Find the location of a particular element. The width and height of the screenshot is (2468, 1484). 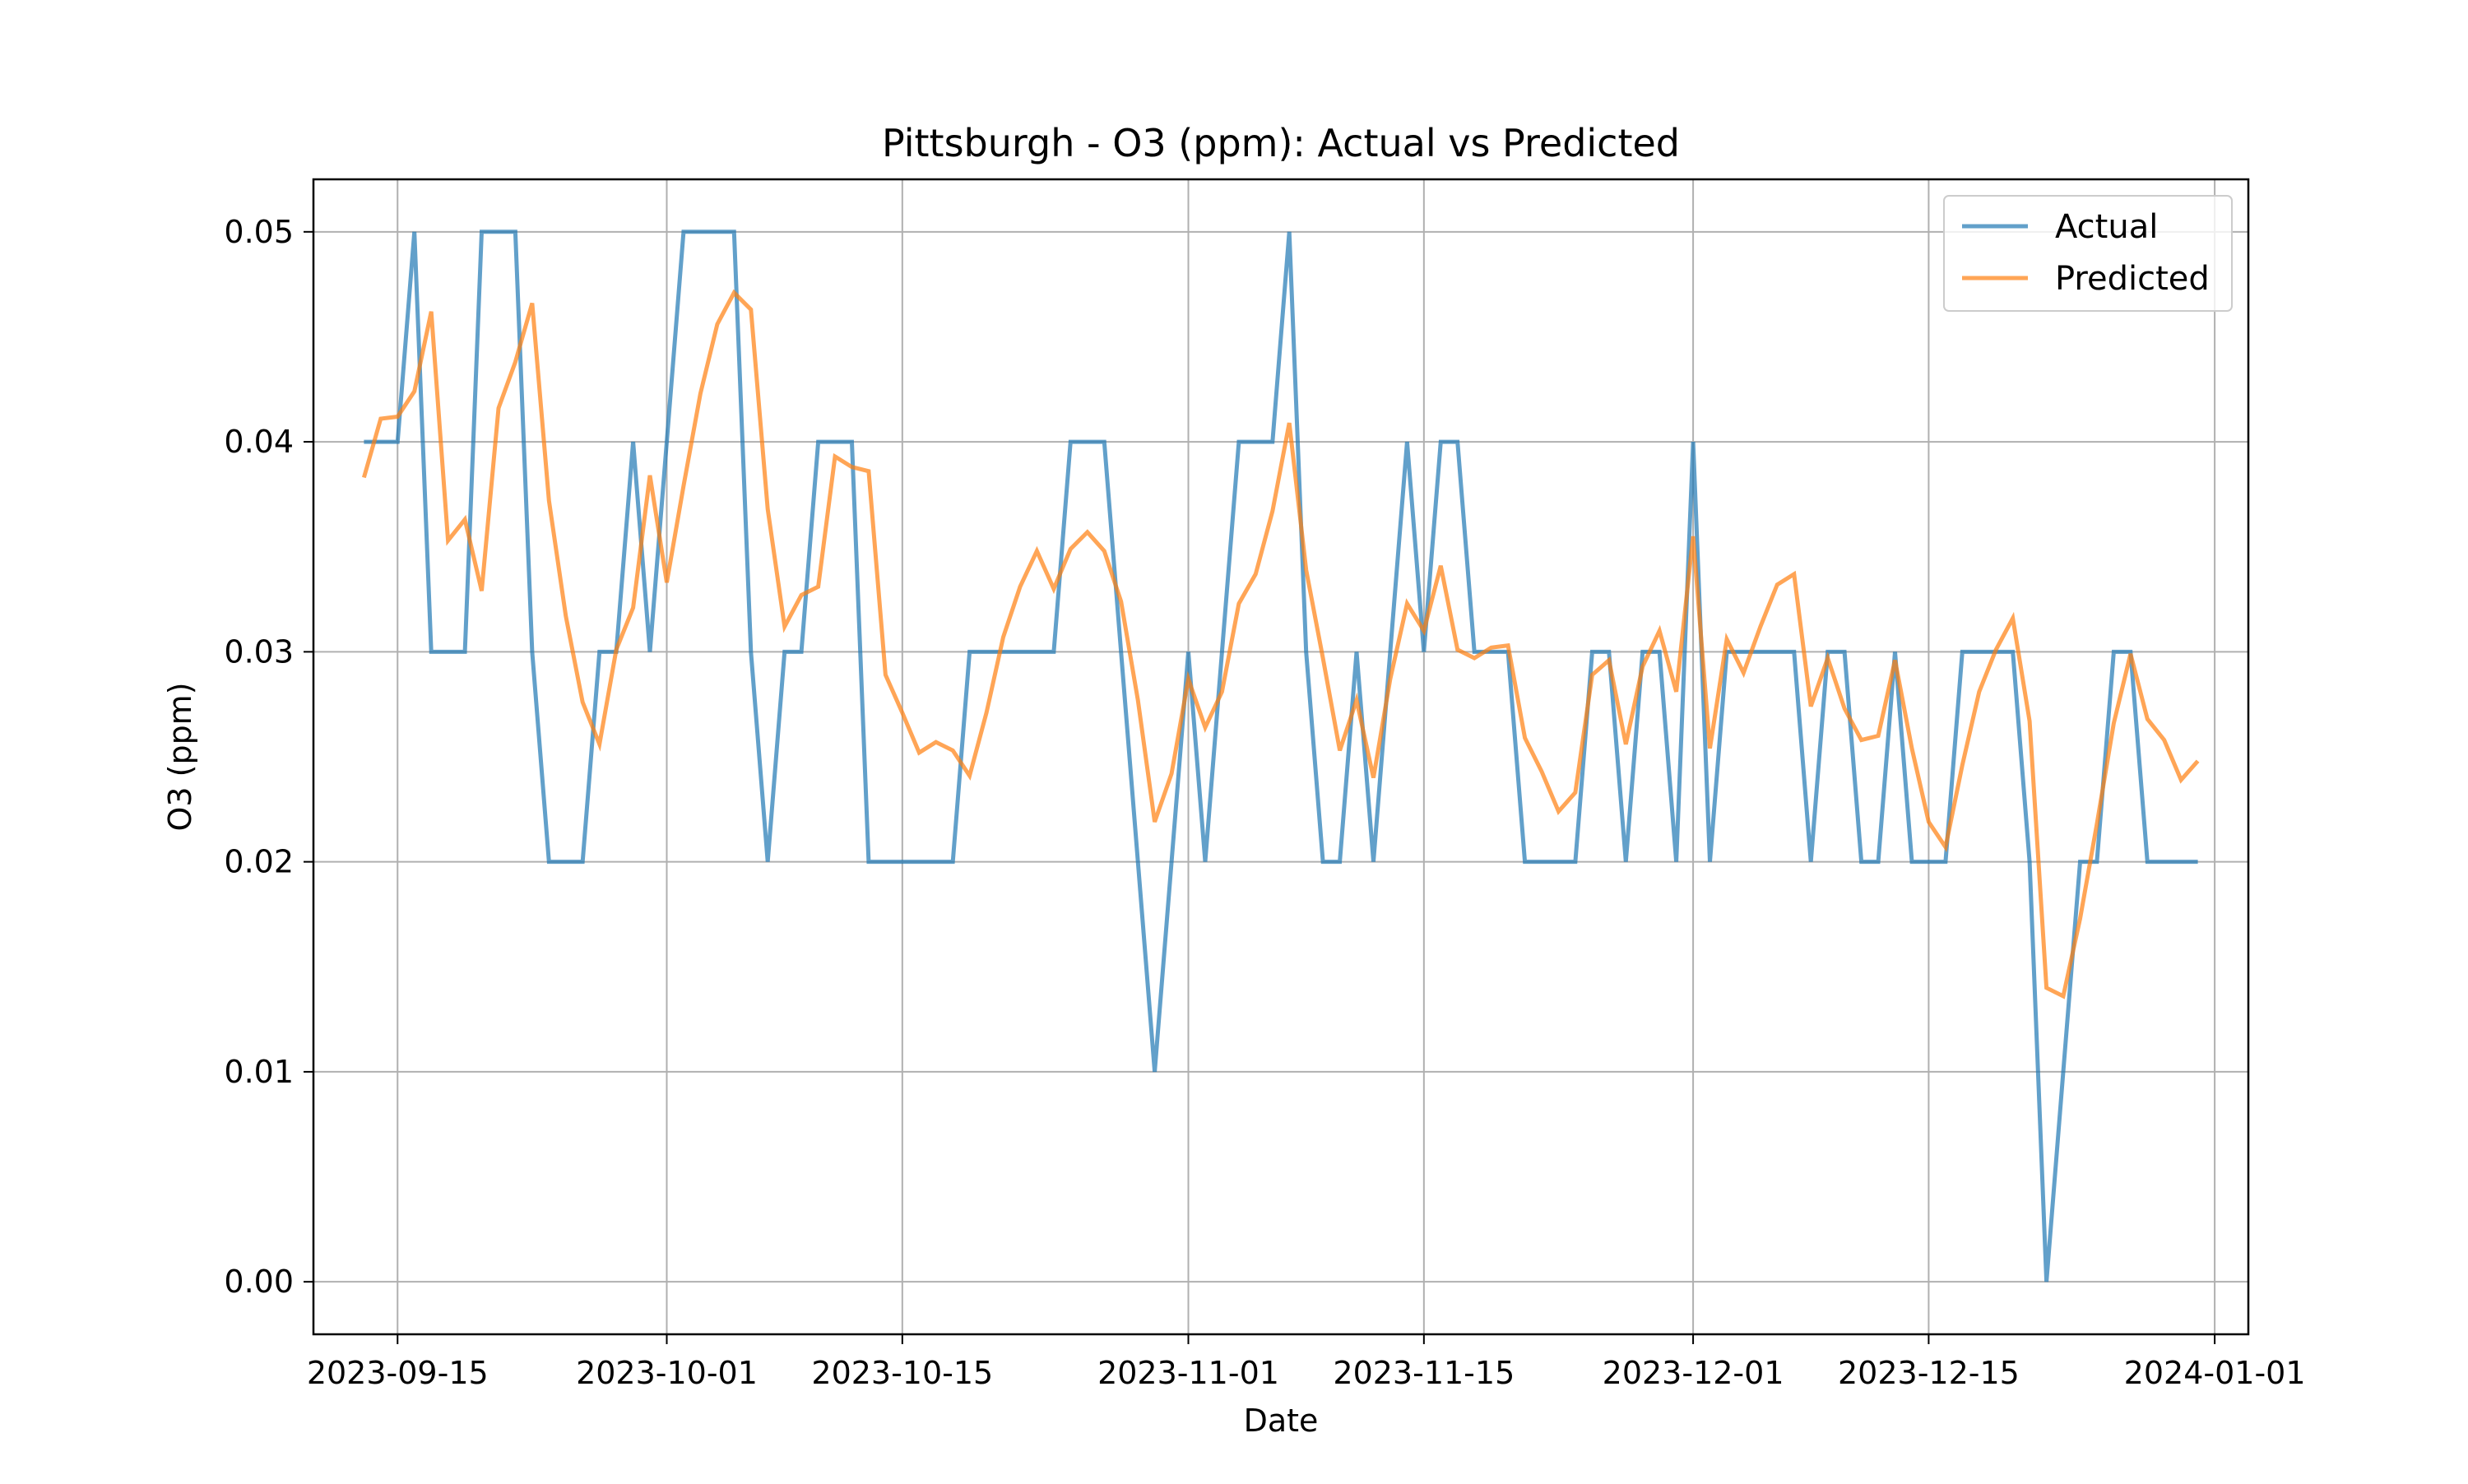

x-tick-label: 2023-11-15 is located at coordinates (1424, 1373).